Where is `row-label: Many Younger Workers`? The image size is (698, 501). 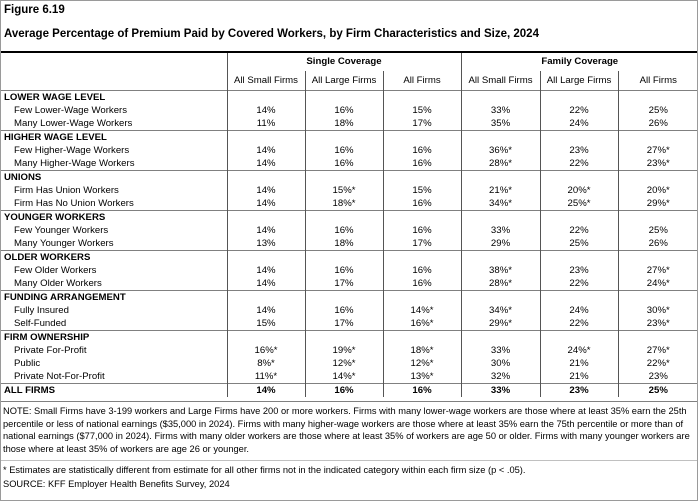 row-label: Many Younger Workers is located at coordinates (64, 243).